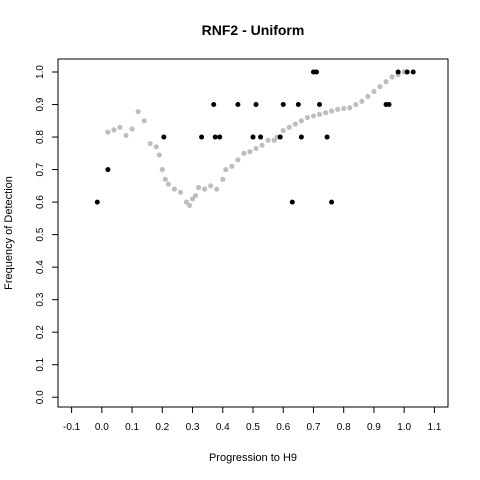  I want to click on x-tick-label: 0.6, so click(283, 427).